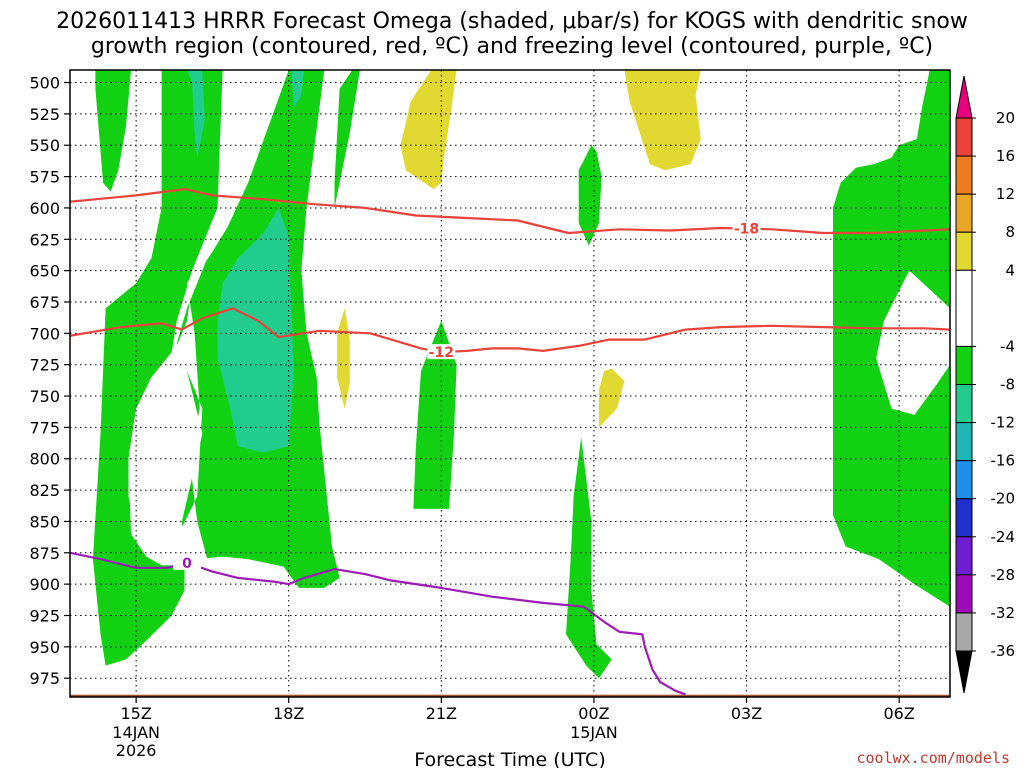 This screenshot has width=1024, height=768. I want to click on y-tick-label: 700, so click(44, 333).